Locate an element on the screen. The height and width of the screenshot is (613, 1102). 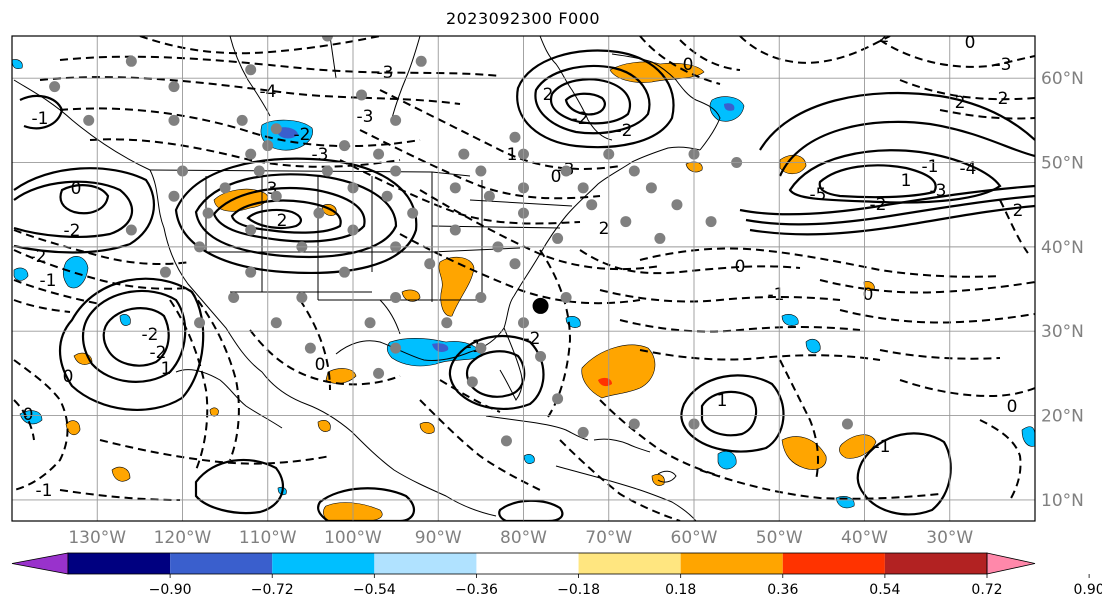
colorbar-frame is located at coordinates (527, 563).